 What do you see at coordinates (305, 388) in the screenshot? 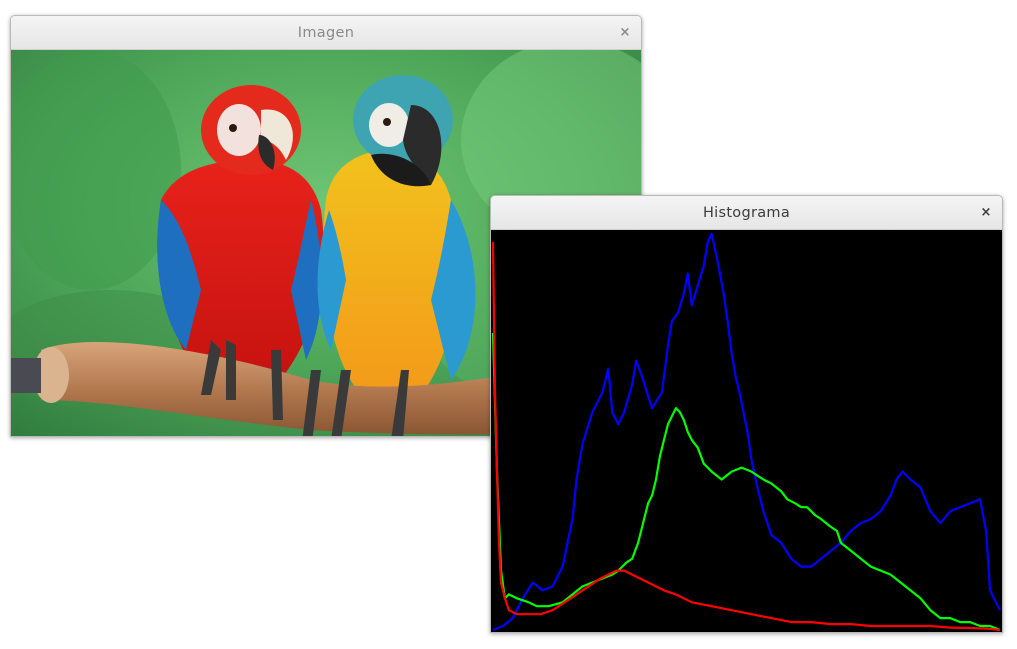
I see `parrot-feet` at bounding box center [305, 388].